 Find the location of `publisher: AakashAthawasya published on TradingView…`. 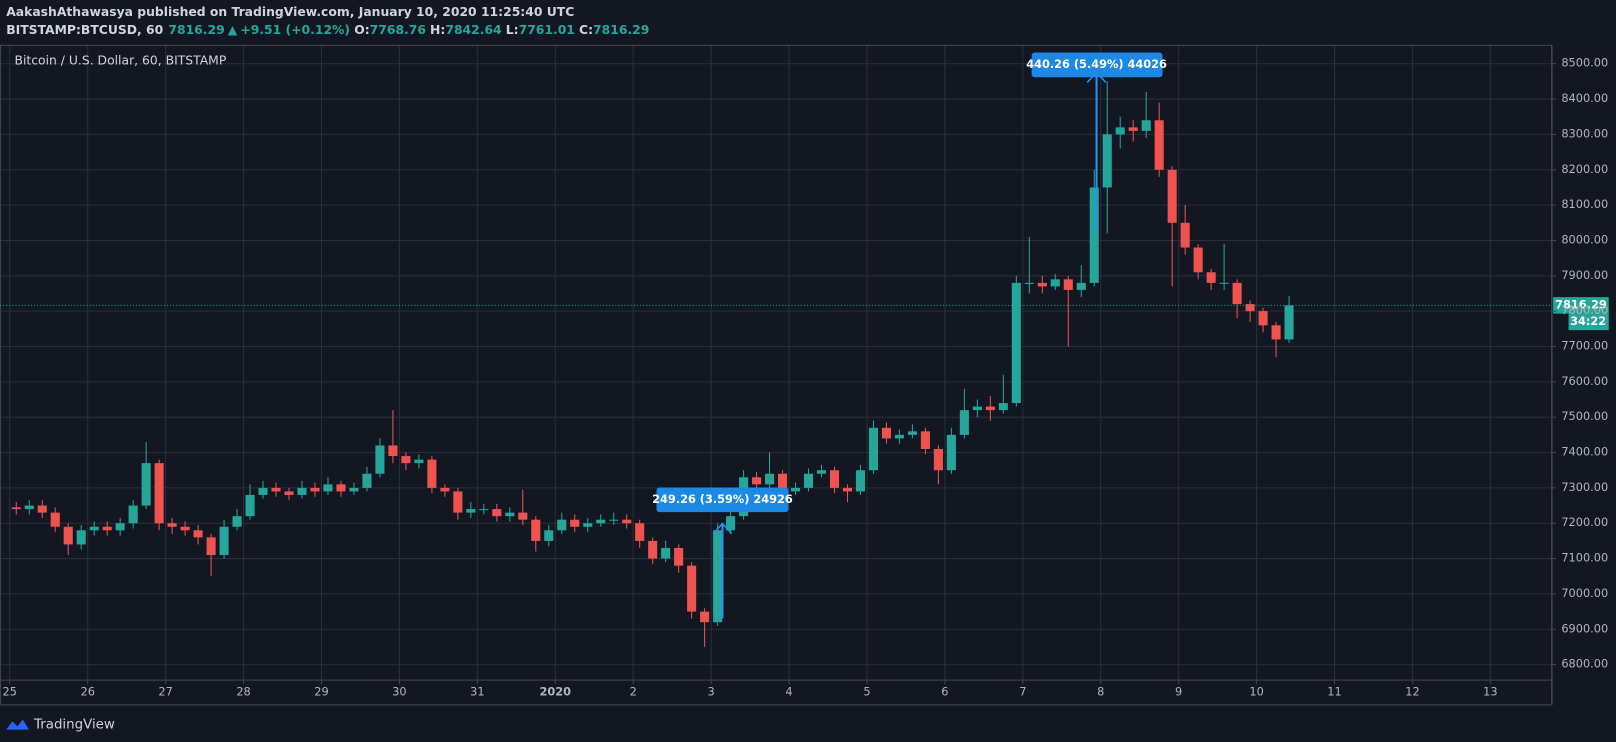

publisher: AakashAthawasya published on TradingView… is located at coordinates (290, 12).